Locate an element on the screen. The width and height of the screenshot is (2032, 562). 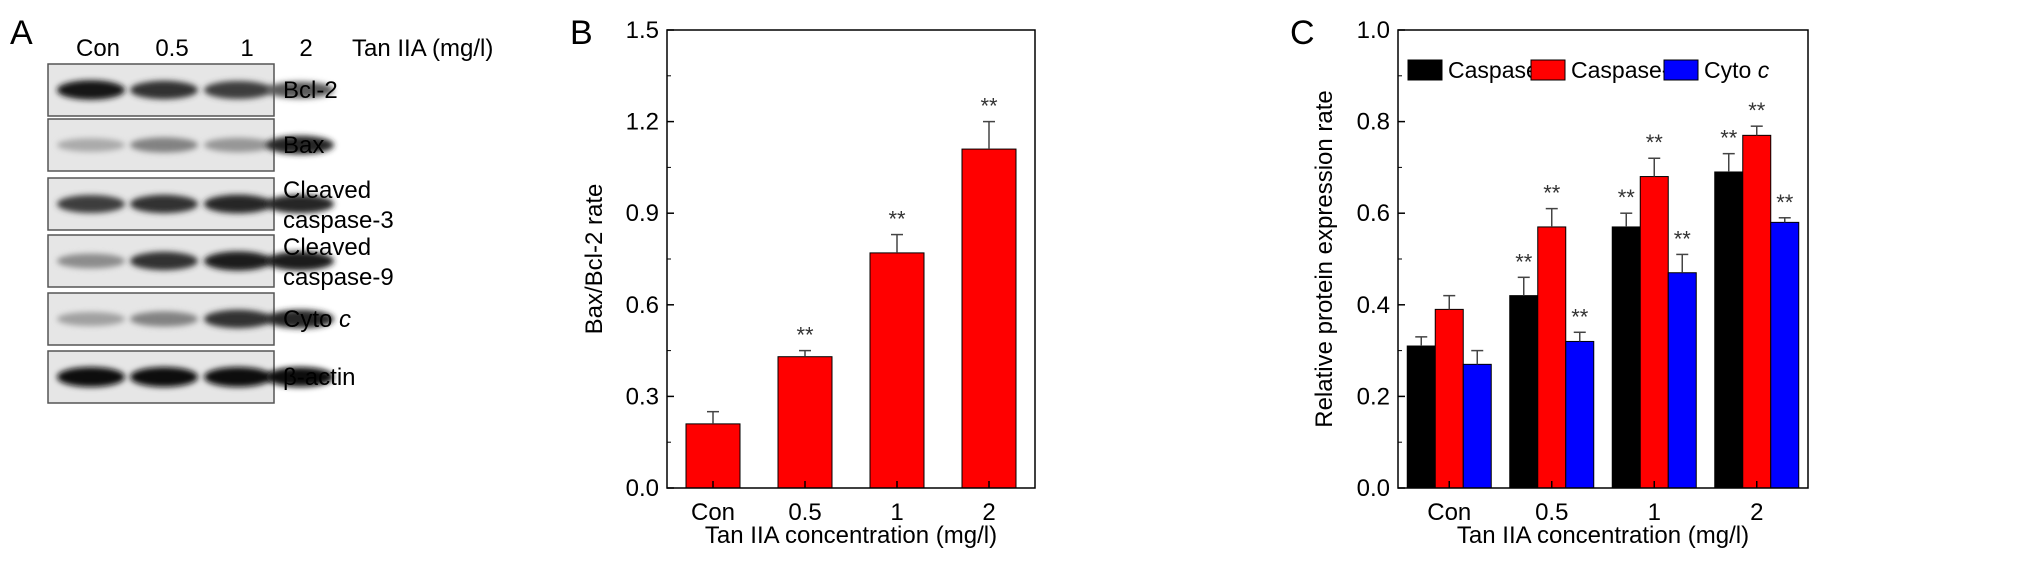
blot-label-bcl-2: Bcl-2 is located at coordinates (310, 90).